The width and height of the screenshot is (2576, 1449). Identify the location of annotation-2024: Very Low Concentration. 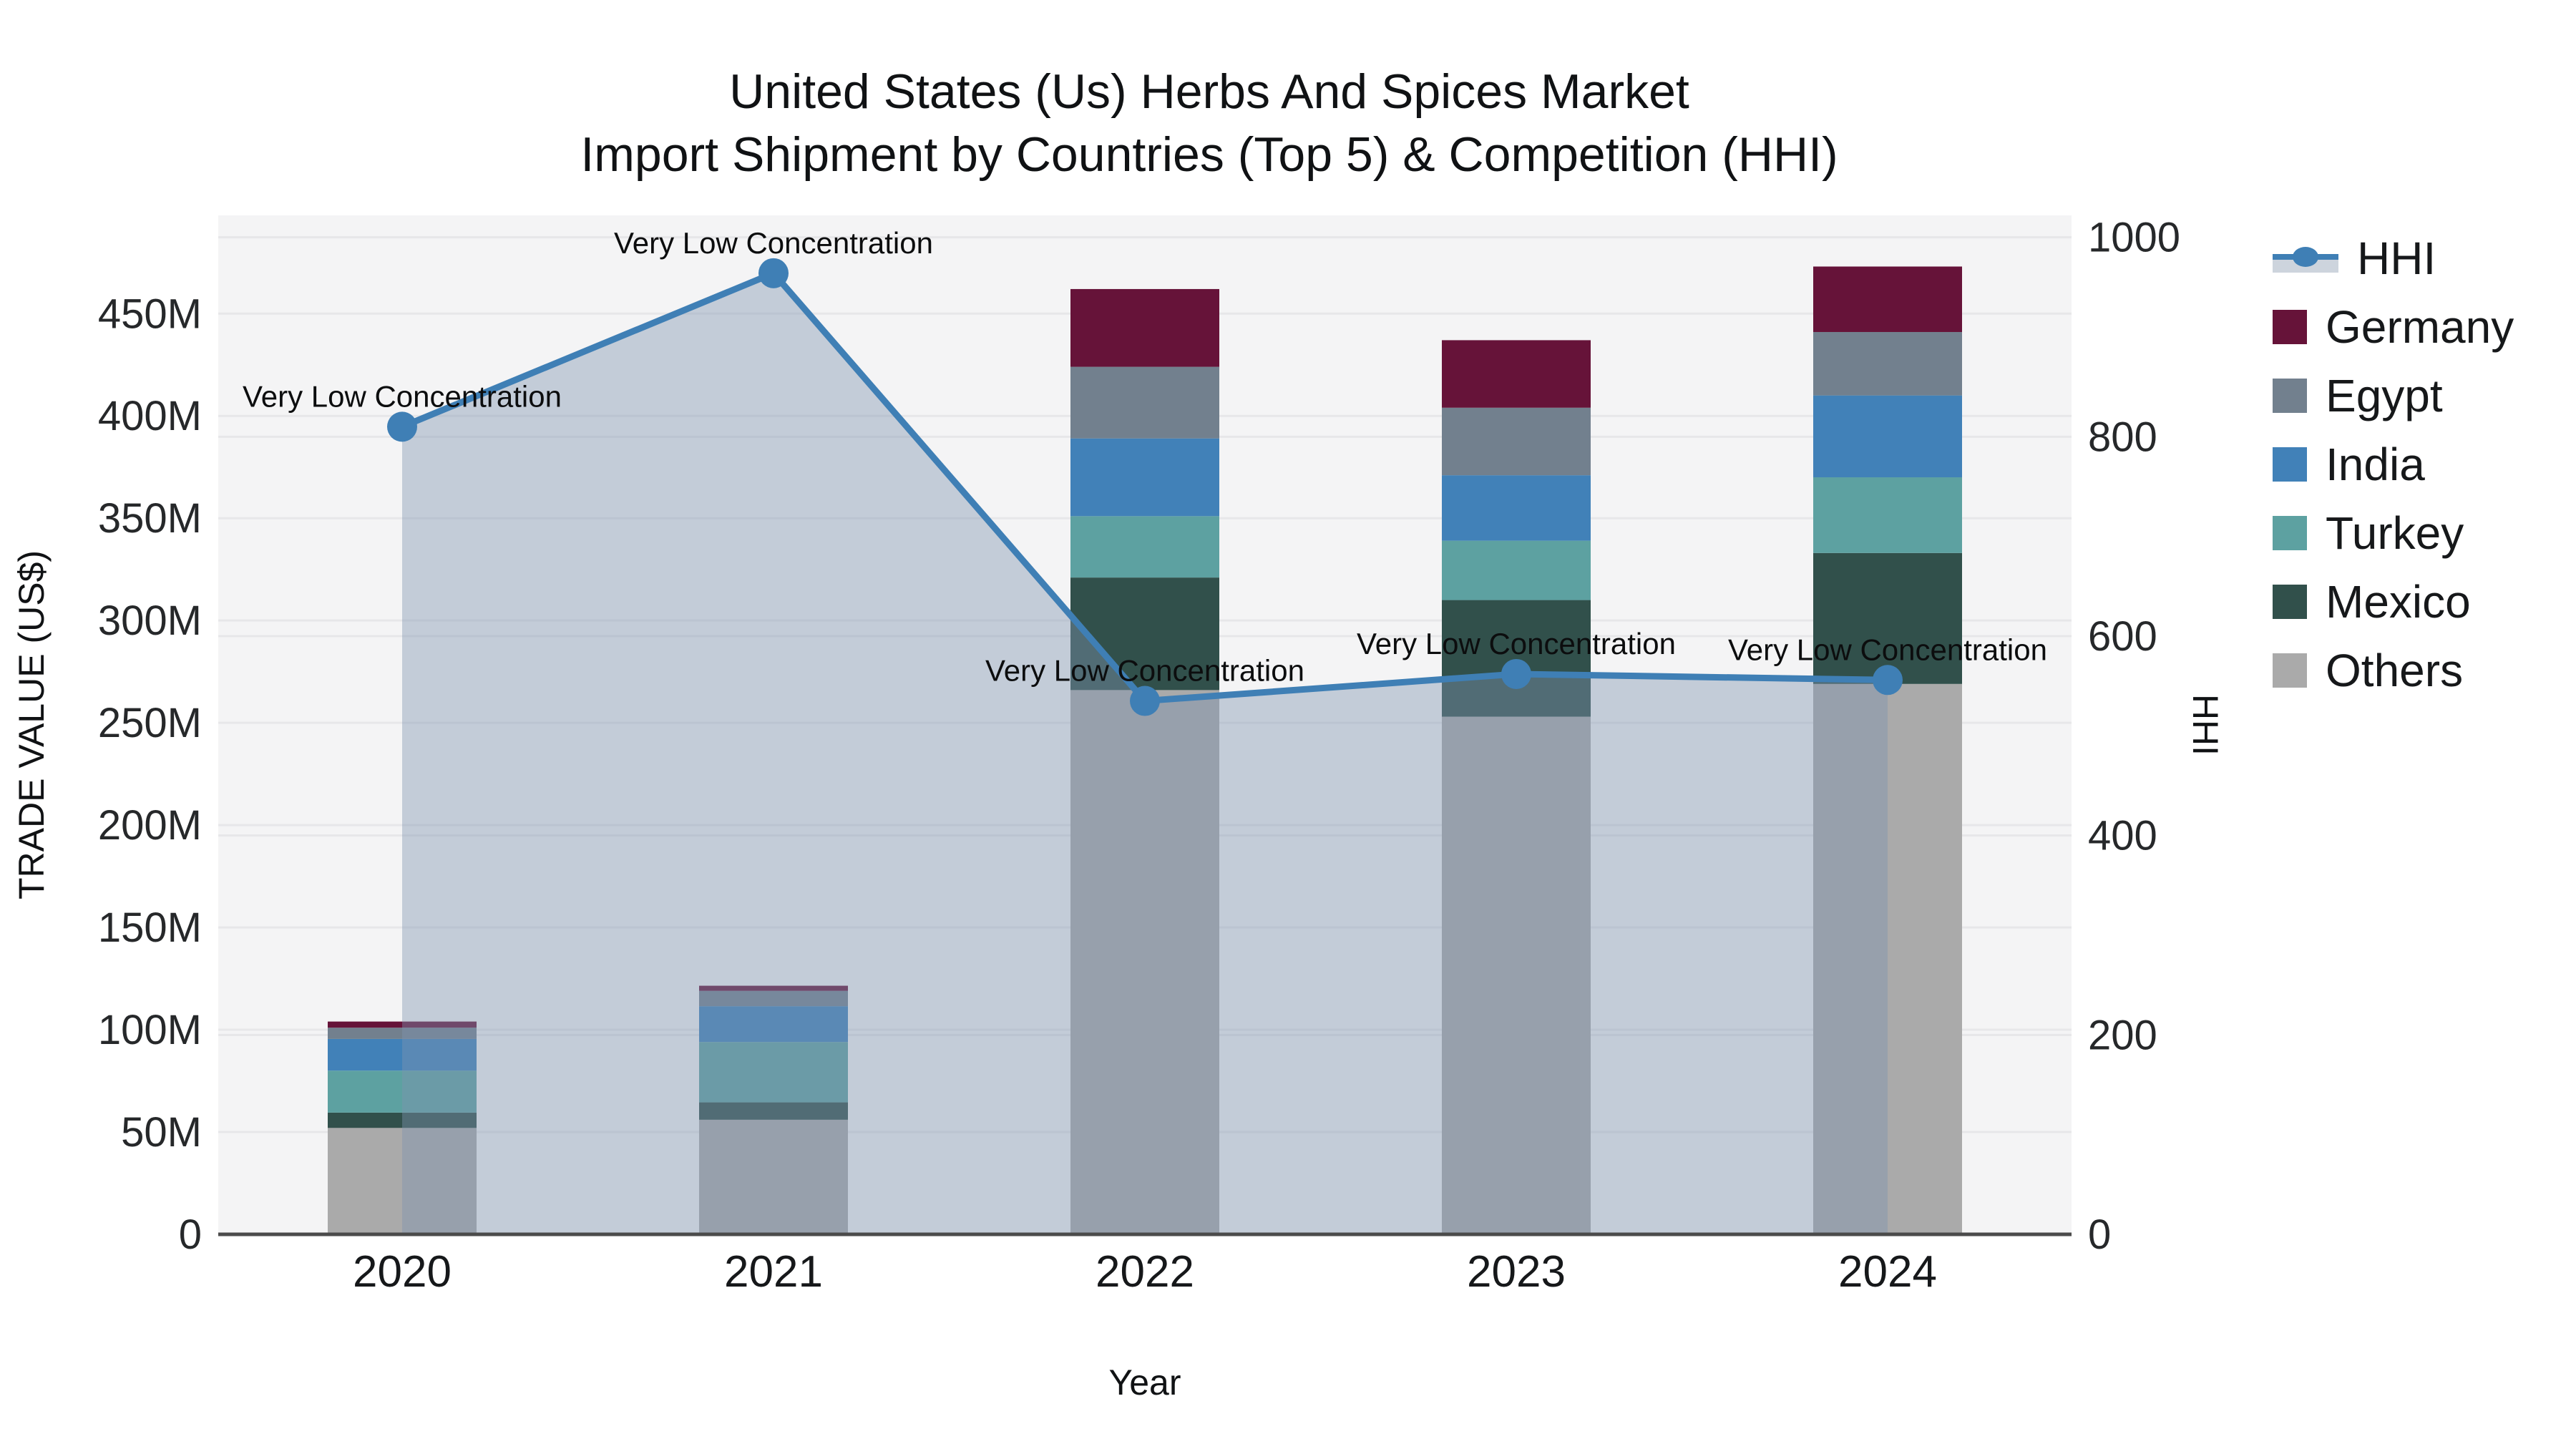
(1887, 649).